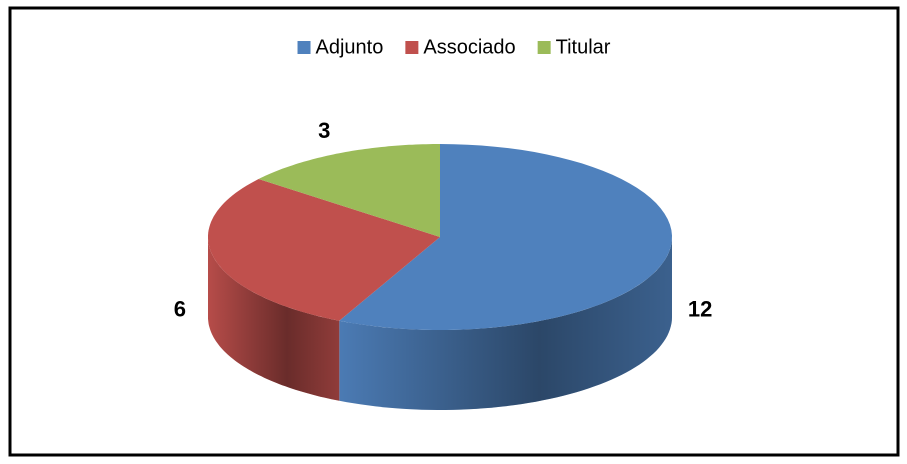 Image resolution: width=907 pixels, height=464 pixels. Describe the element at coordinates (583, 47) in the screenshot. I see `legend-label: Titular` at that location.